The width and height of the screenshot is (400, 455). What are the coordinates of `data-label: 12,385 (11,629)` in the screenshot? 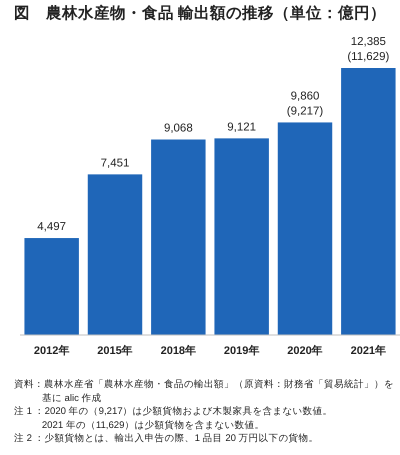 It's located at (368, 49).